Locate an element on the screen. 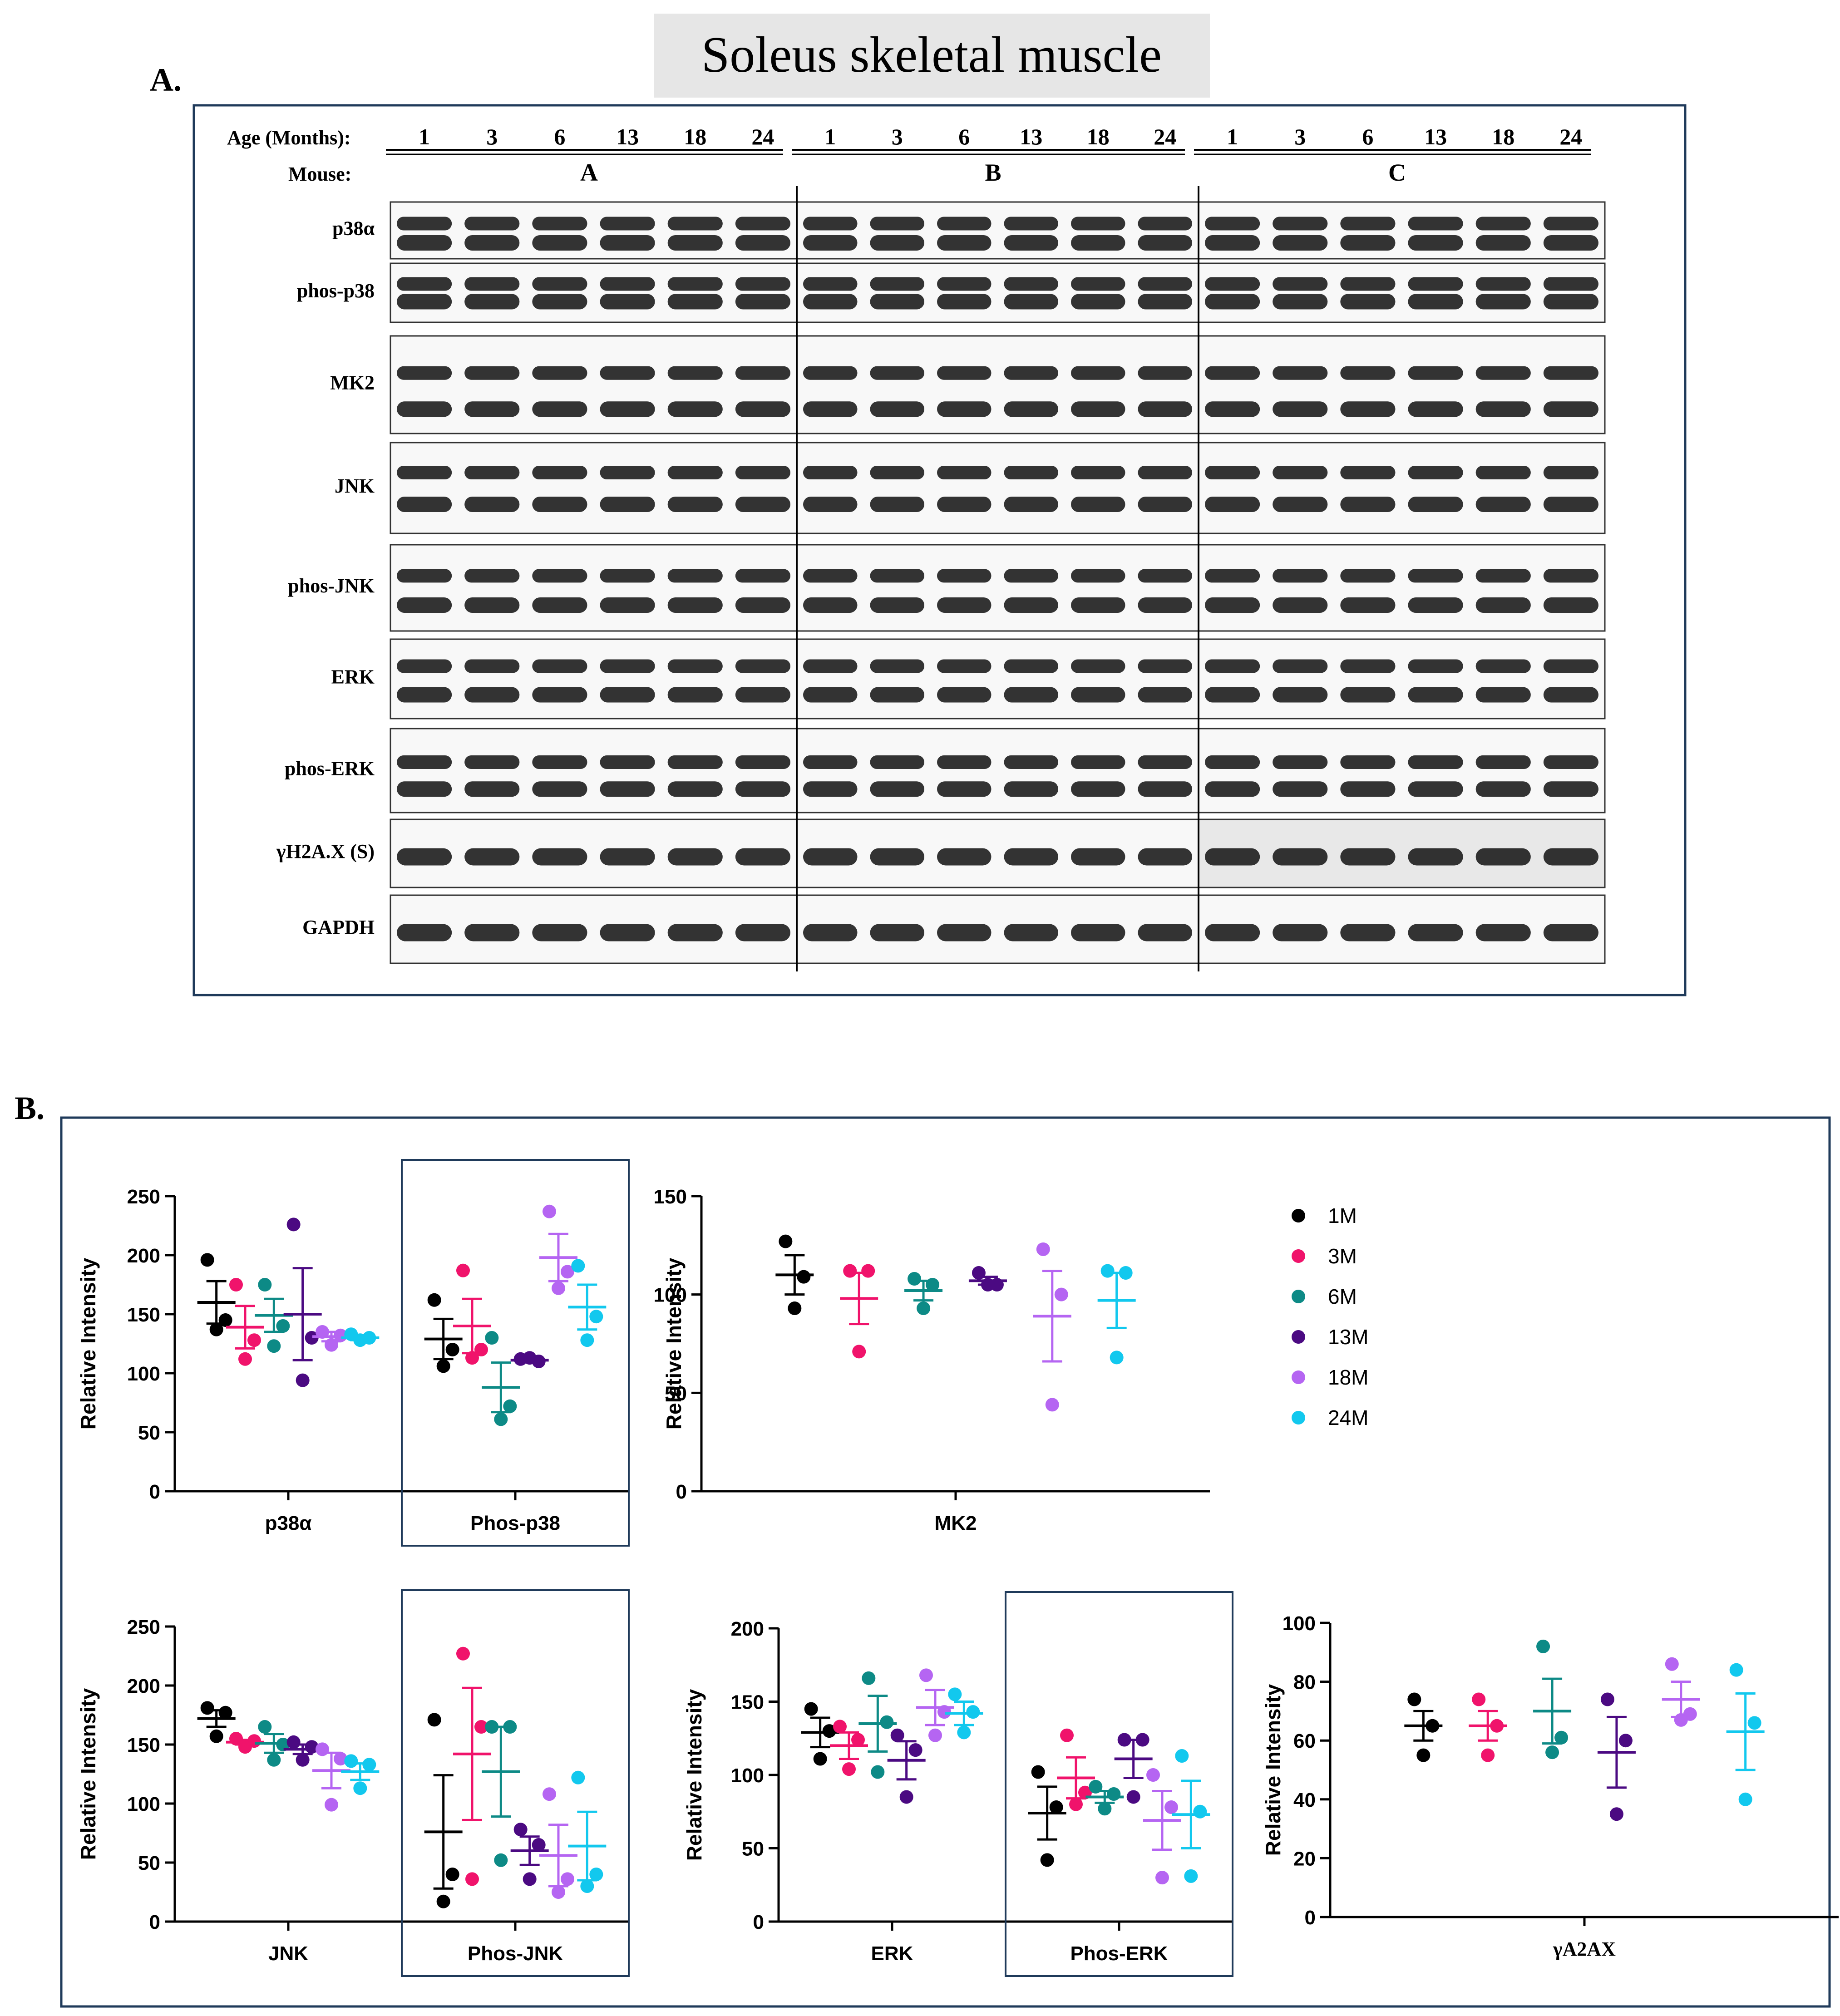 Image resolution: width=1840 pixels, height=2016 pixels. group-box is located at coordinates (515, 1353).